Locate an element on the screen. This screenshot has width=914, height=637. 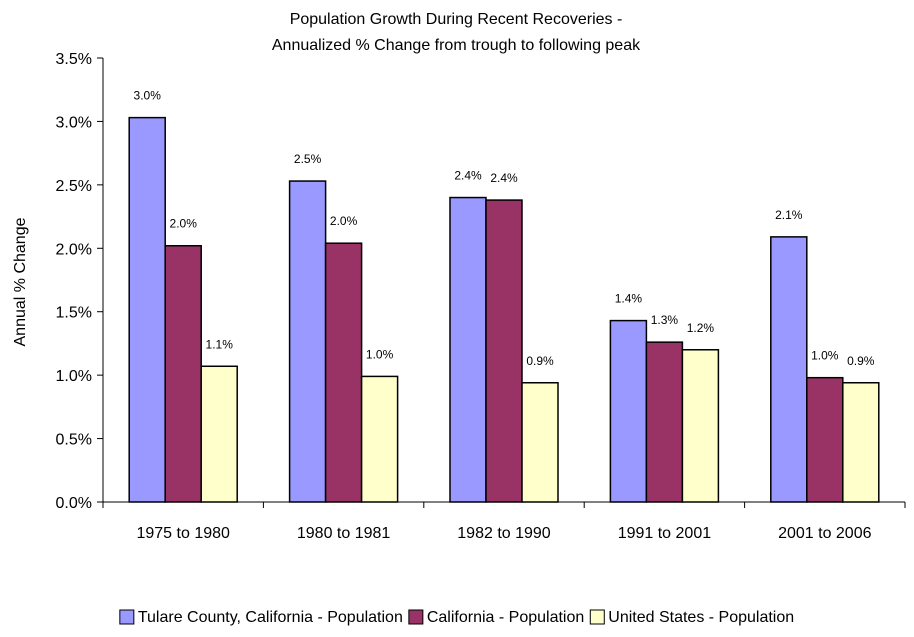
y-tick-label: 3.5% is located at coordinates (74, 59).